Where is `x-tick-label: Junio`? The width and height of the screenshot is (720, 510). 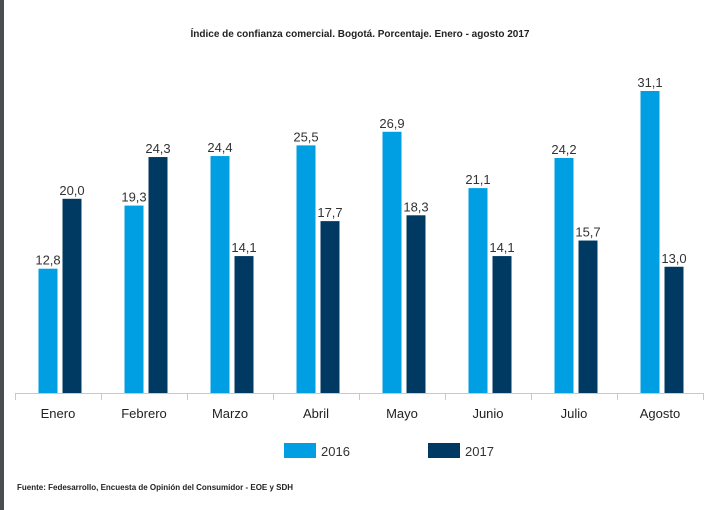
x-tick-label: Junio is located at coordinates (487, 413).